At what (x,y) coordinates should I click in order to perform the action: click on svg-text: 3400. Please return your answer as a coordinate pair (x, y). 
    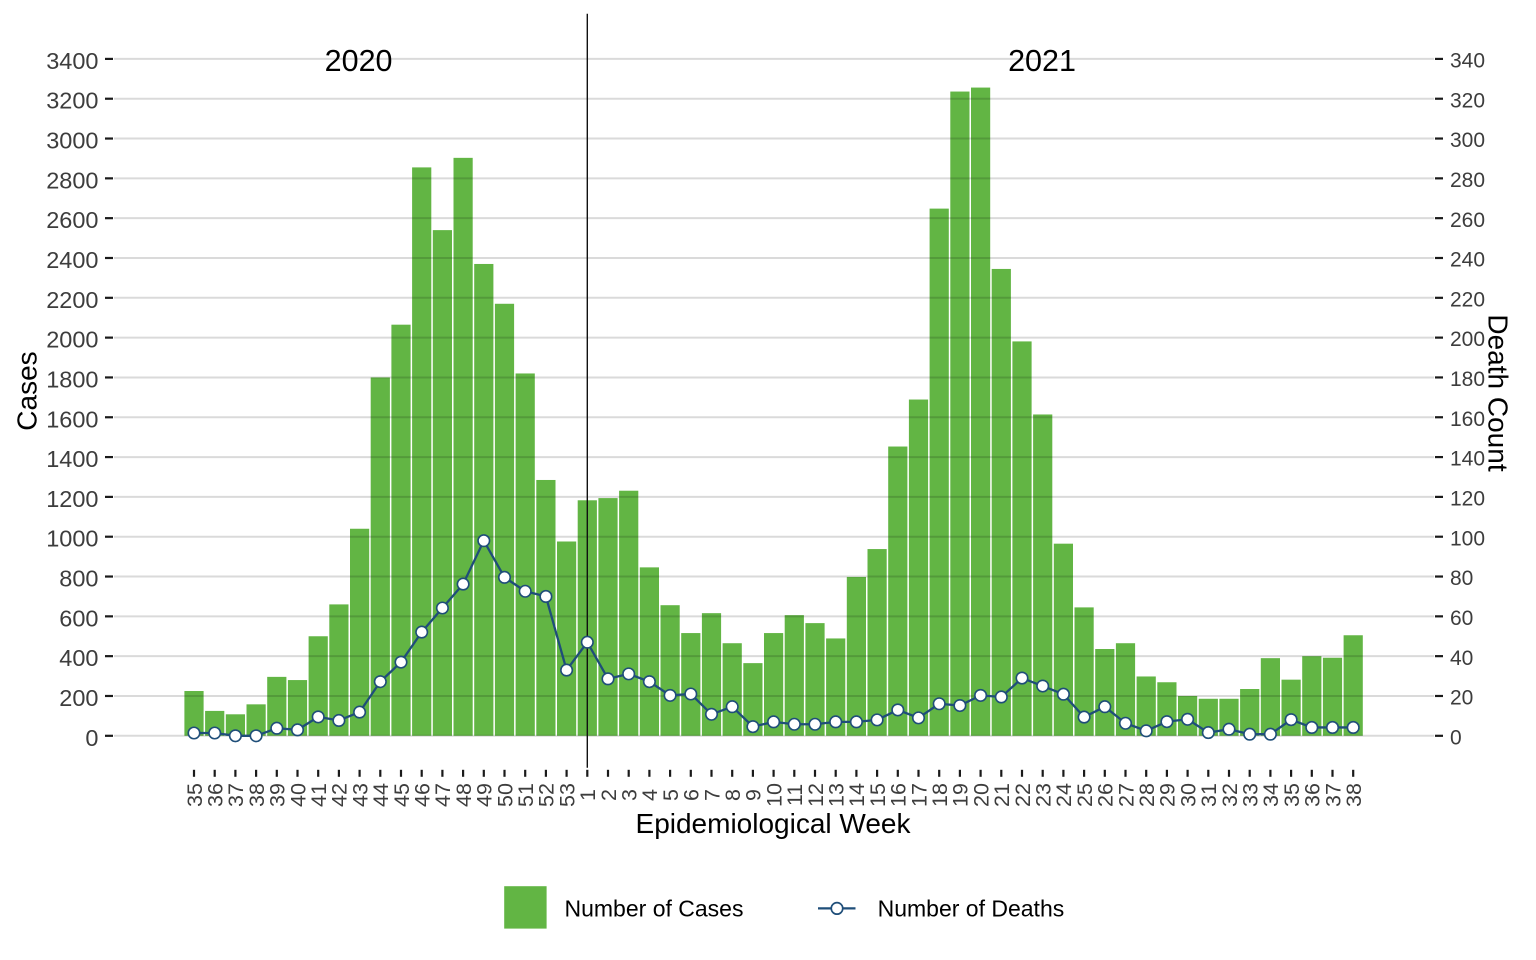
    Looking at the image, I should click on (72, 61).